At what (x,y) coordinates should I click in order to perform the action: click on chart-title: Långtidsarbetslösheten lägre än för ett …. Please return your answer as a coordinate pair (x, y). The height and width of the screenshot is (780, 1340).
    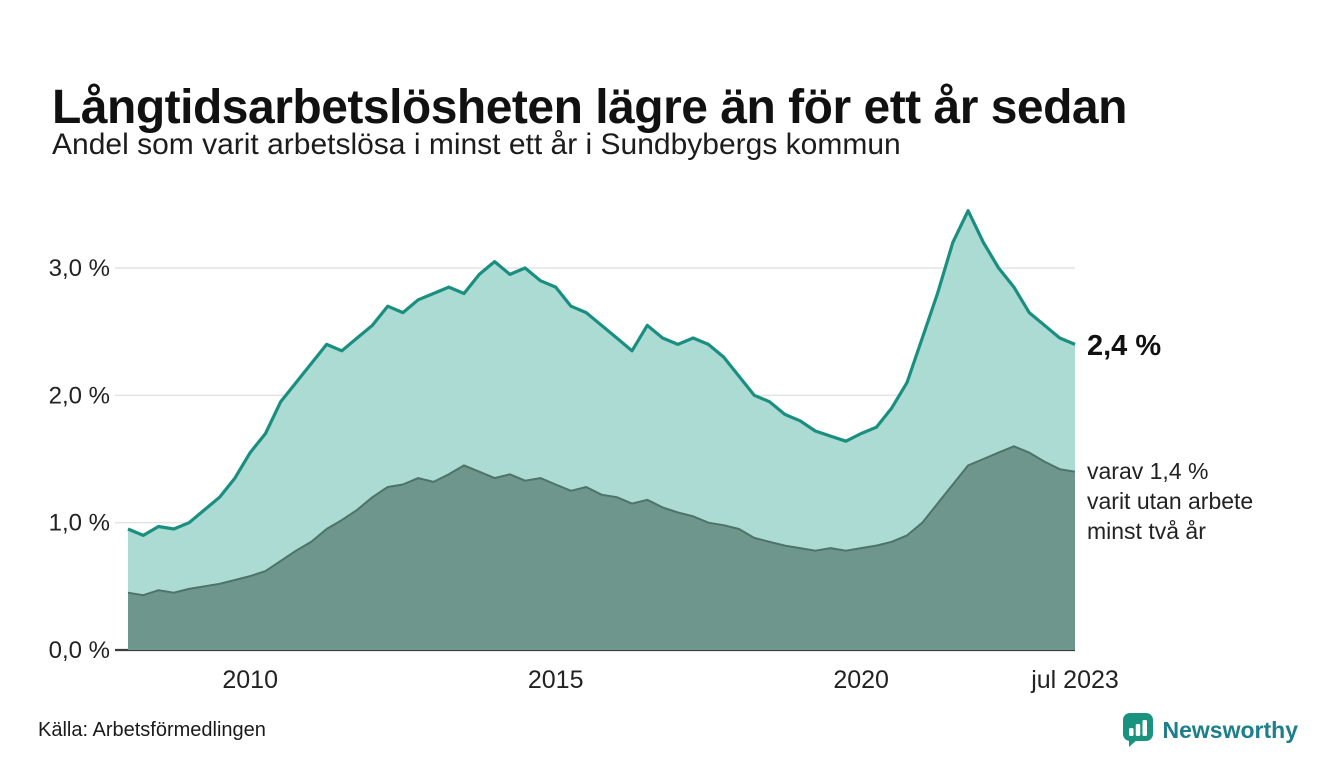
    Looking at the image, I should click on (589, 108).